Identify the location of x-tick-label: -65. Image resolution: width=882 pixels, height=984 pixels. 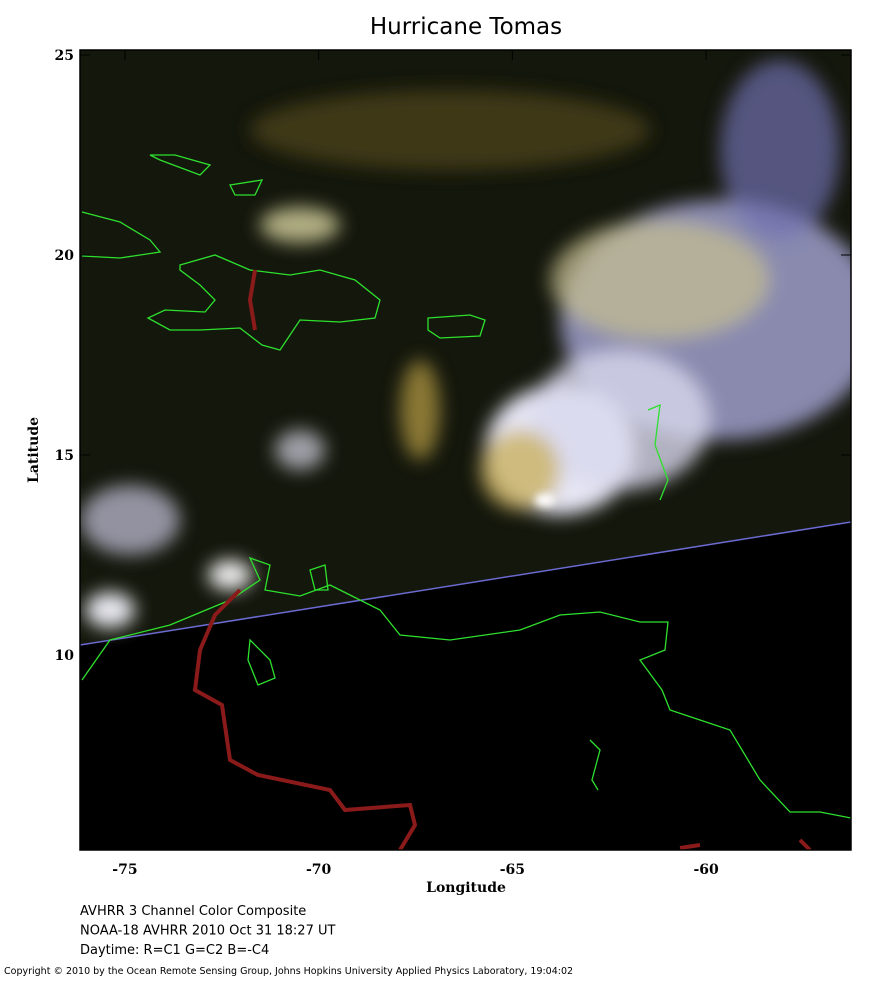
(512, 870).